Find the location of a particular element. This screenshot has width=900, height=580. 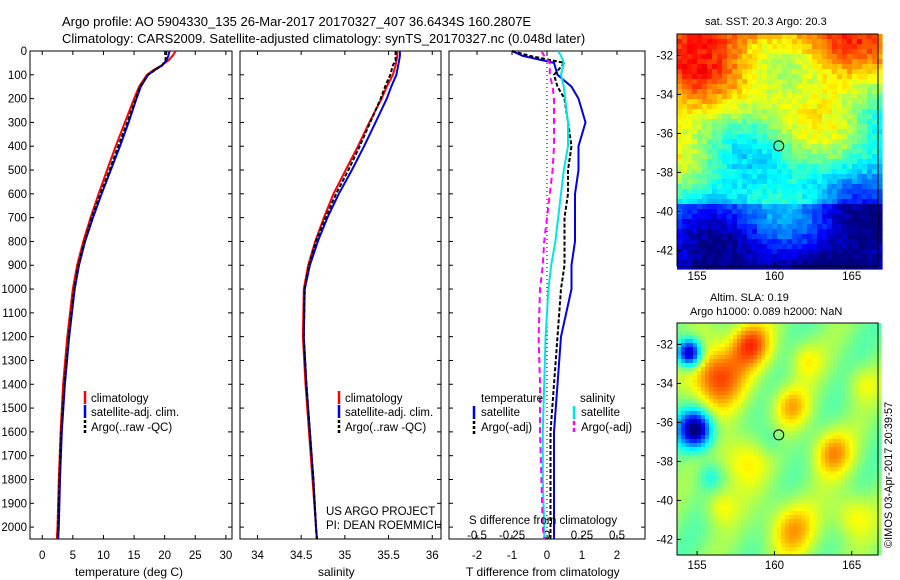

x-tick-label: 35 is located at coordinates (344, 556).